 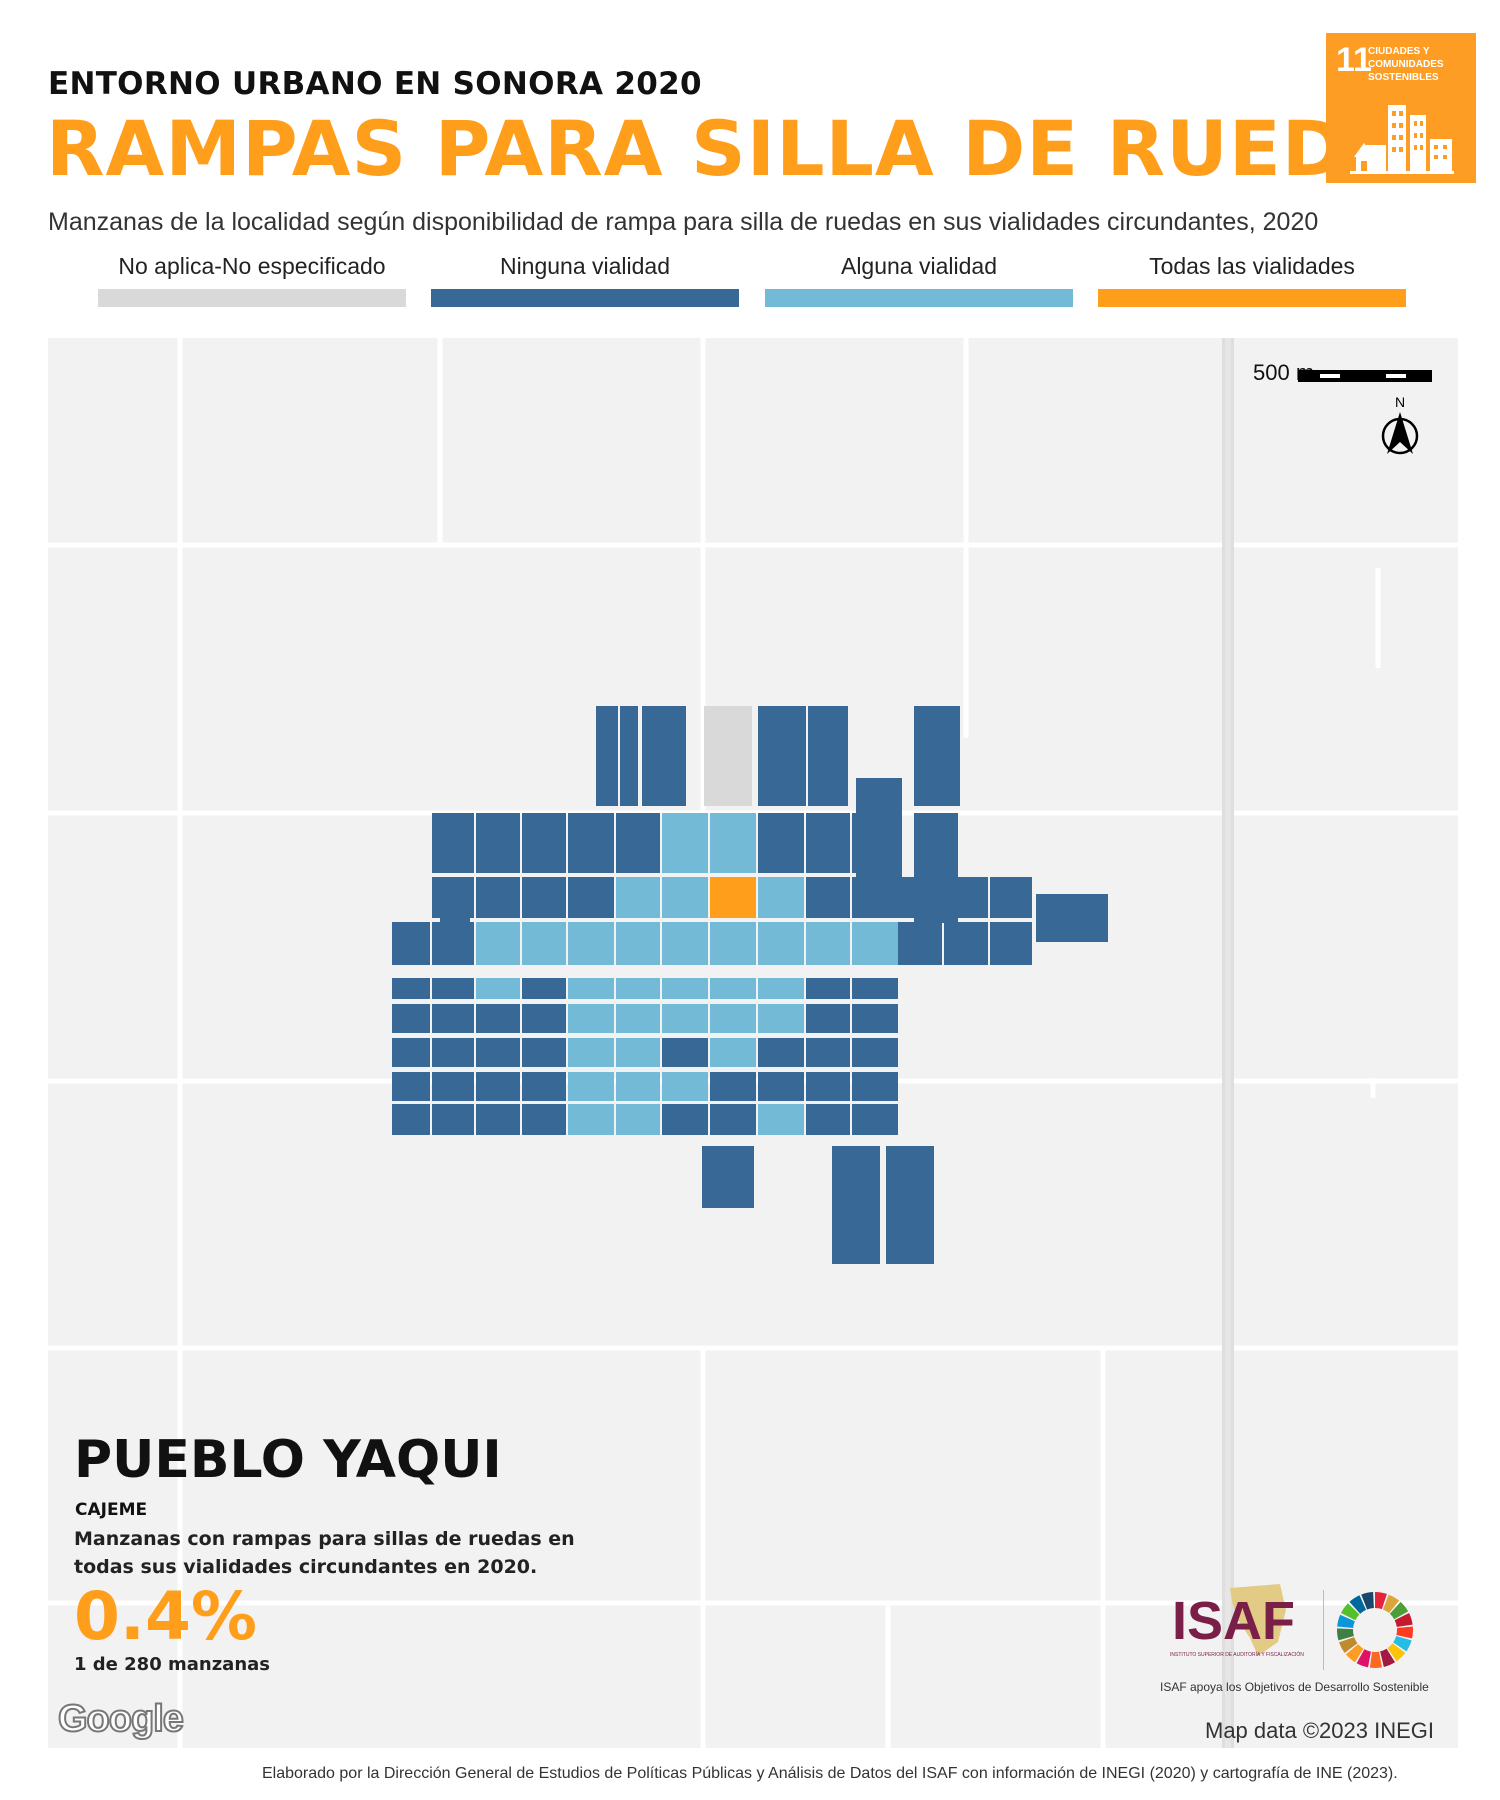 What do you see at coordinates (252, 280) in the screenshot?
I see `legend-item-no-aplica: No aplica-No especificado` at bounding box center [252, 280].